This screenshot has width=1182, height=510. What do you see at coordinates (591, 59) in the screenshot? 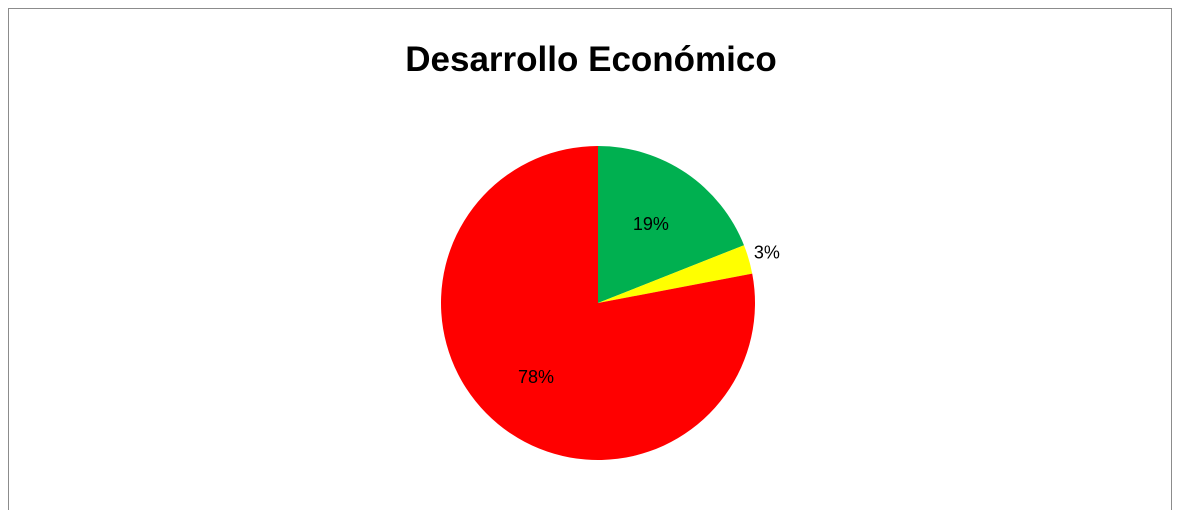
I see `chart-title: Desarrollo Económico` at bounding box center [591, 59].